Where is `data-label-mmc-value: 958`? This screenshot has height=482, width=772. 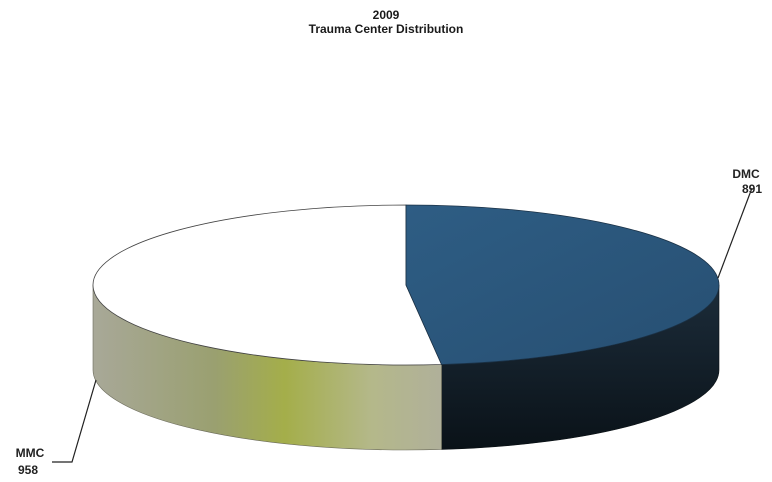 data-label-mmc-value: 958 is located at coordinates (28, 470).